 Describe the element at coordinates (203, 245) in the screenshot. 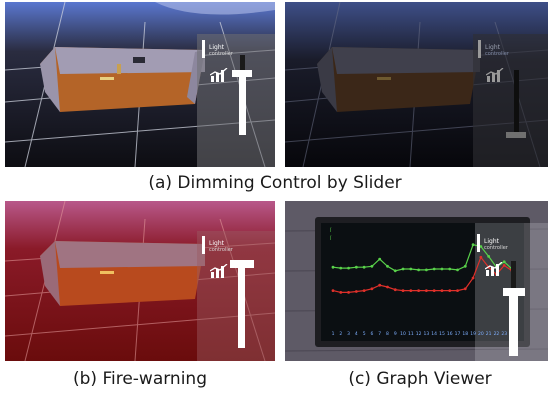

I see `controller-indicator-bar-fire` at that location.